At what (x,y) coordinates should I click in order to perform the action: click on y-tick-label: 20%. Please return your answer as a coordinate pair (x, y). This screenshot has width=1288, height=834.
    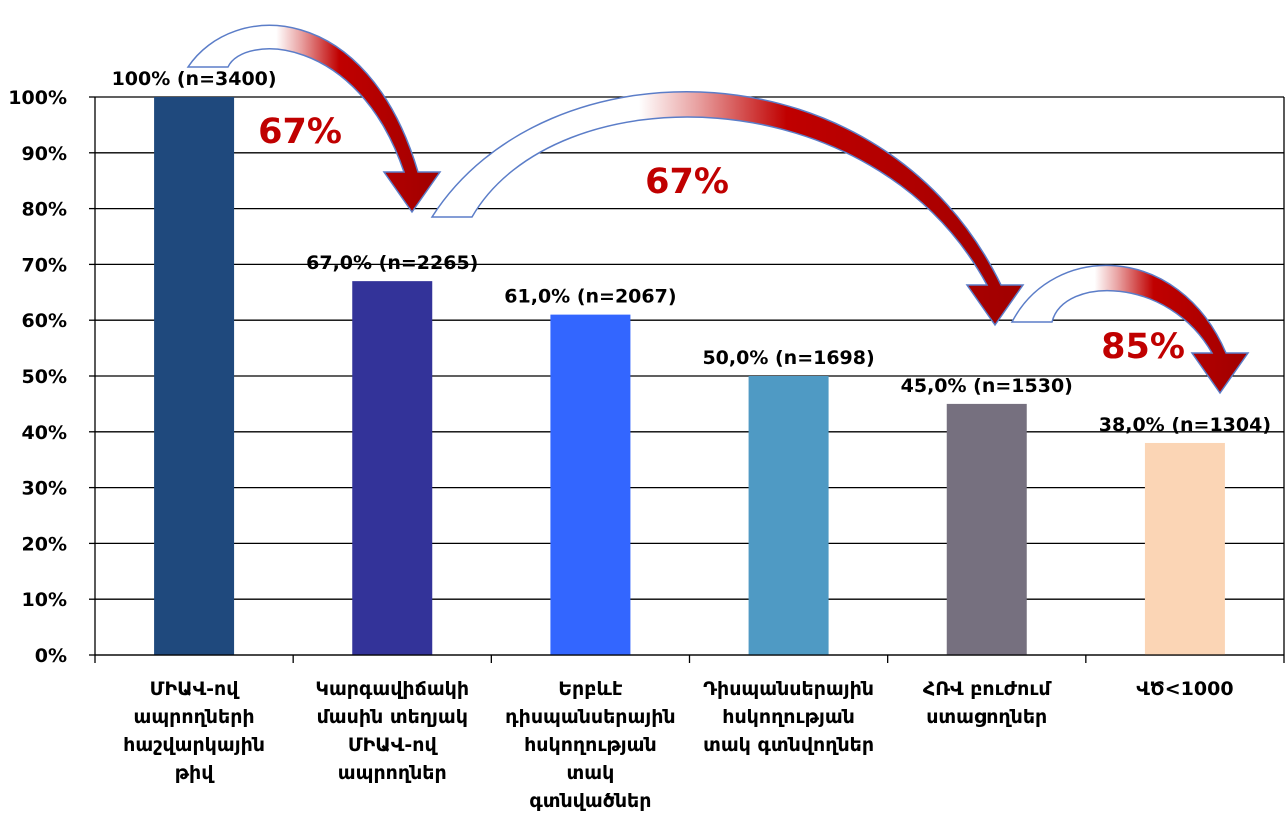
    Looking at the image, I should click on (44, 544).